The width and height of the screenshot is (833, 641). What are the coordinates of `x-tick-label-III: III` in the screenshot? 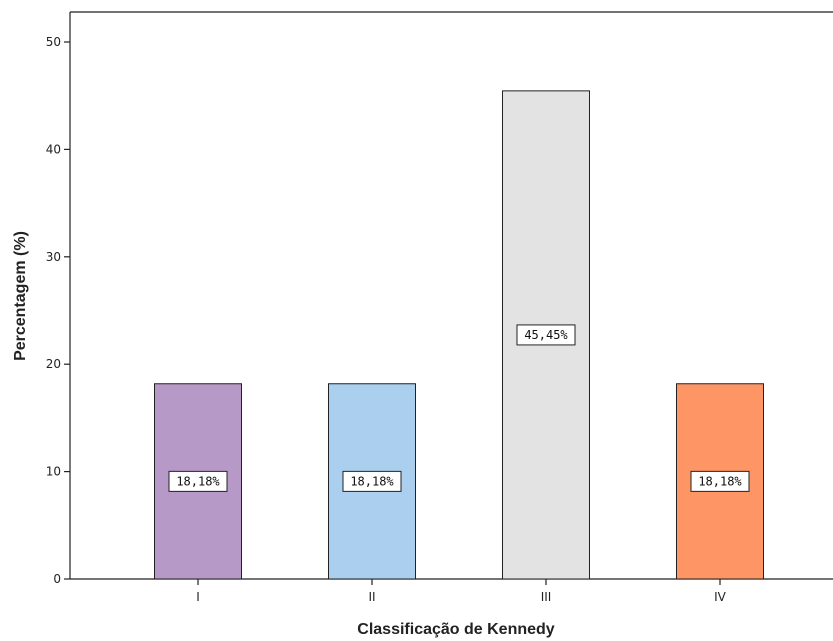 It's located at (546, 597).